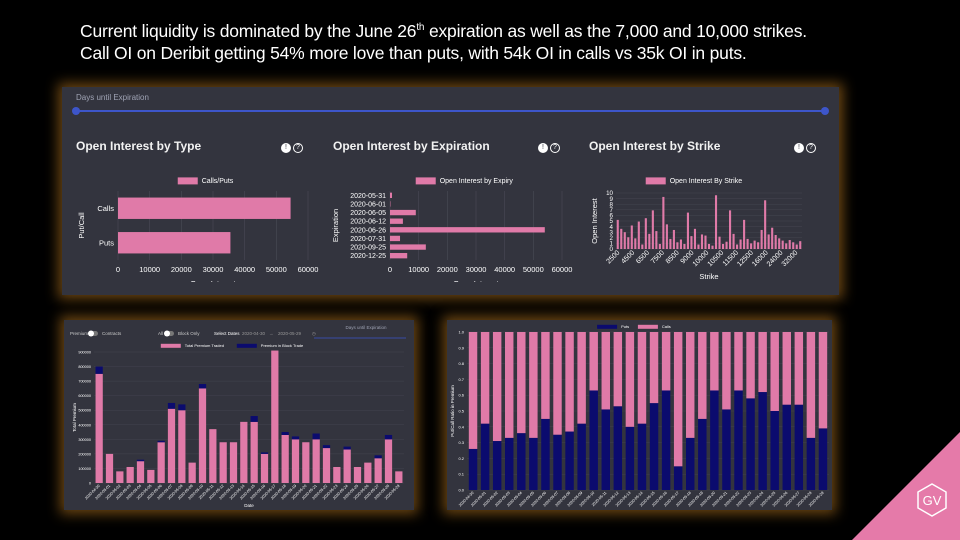  Describe the element at coordinates (628, 257) in the screenshot. I see `x-tick-label: 4500` at that location.